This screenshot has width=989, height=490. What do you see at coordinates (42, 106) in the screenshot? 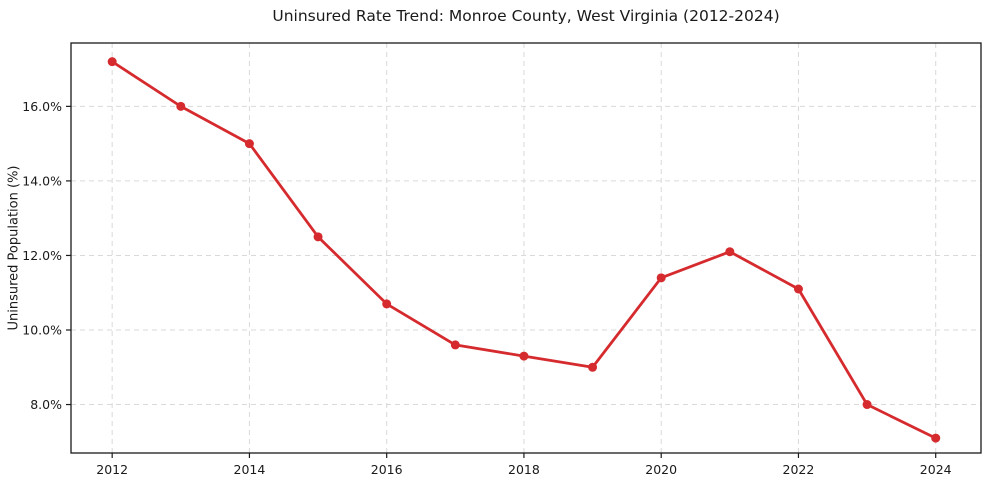
I see `y-tick-label: 16.0%` at bounding box center [42, 106].